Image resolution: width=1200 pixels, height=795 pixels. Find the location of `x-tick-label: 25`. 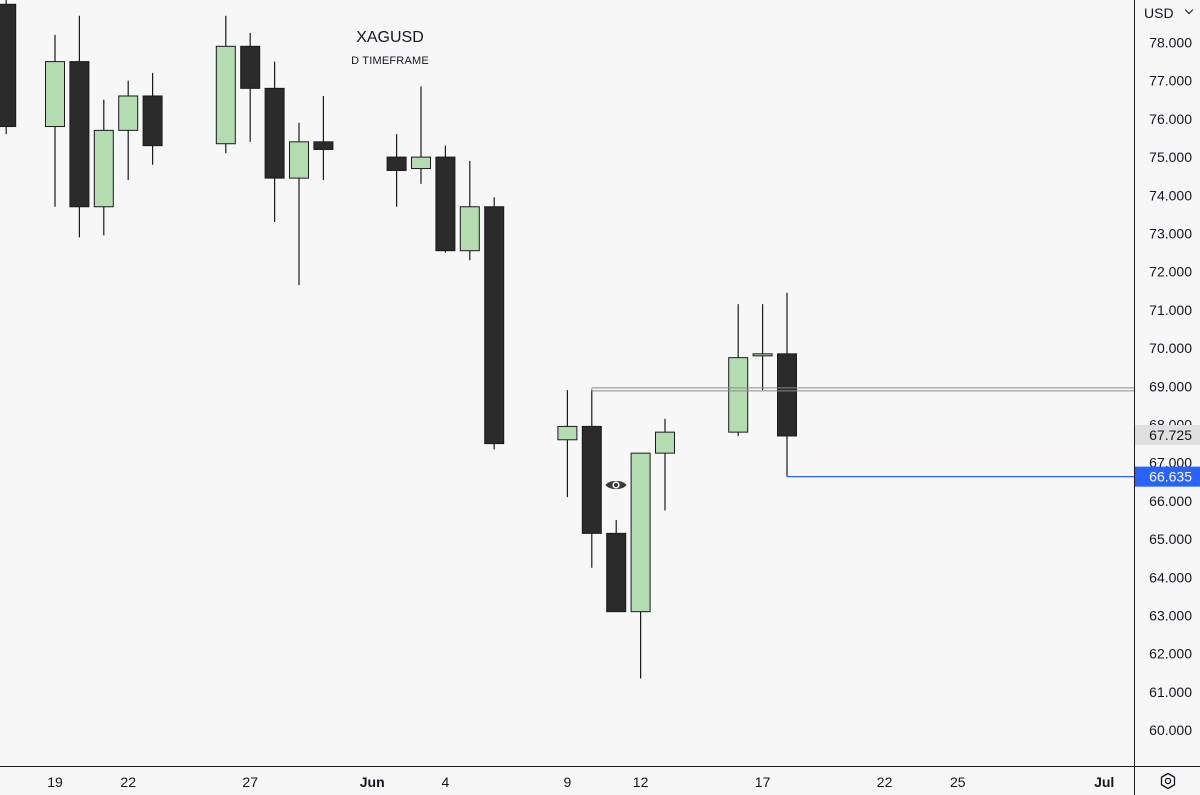

x-tick-label: 25 is located at coordinates (958, 782).